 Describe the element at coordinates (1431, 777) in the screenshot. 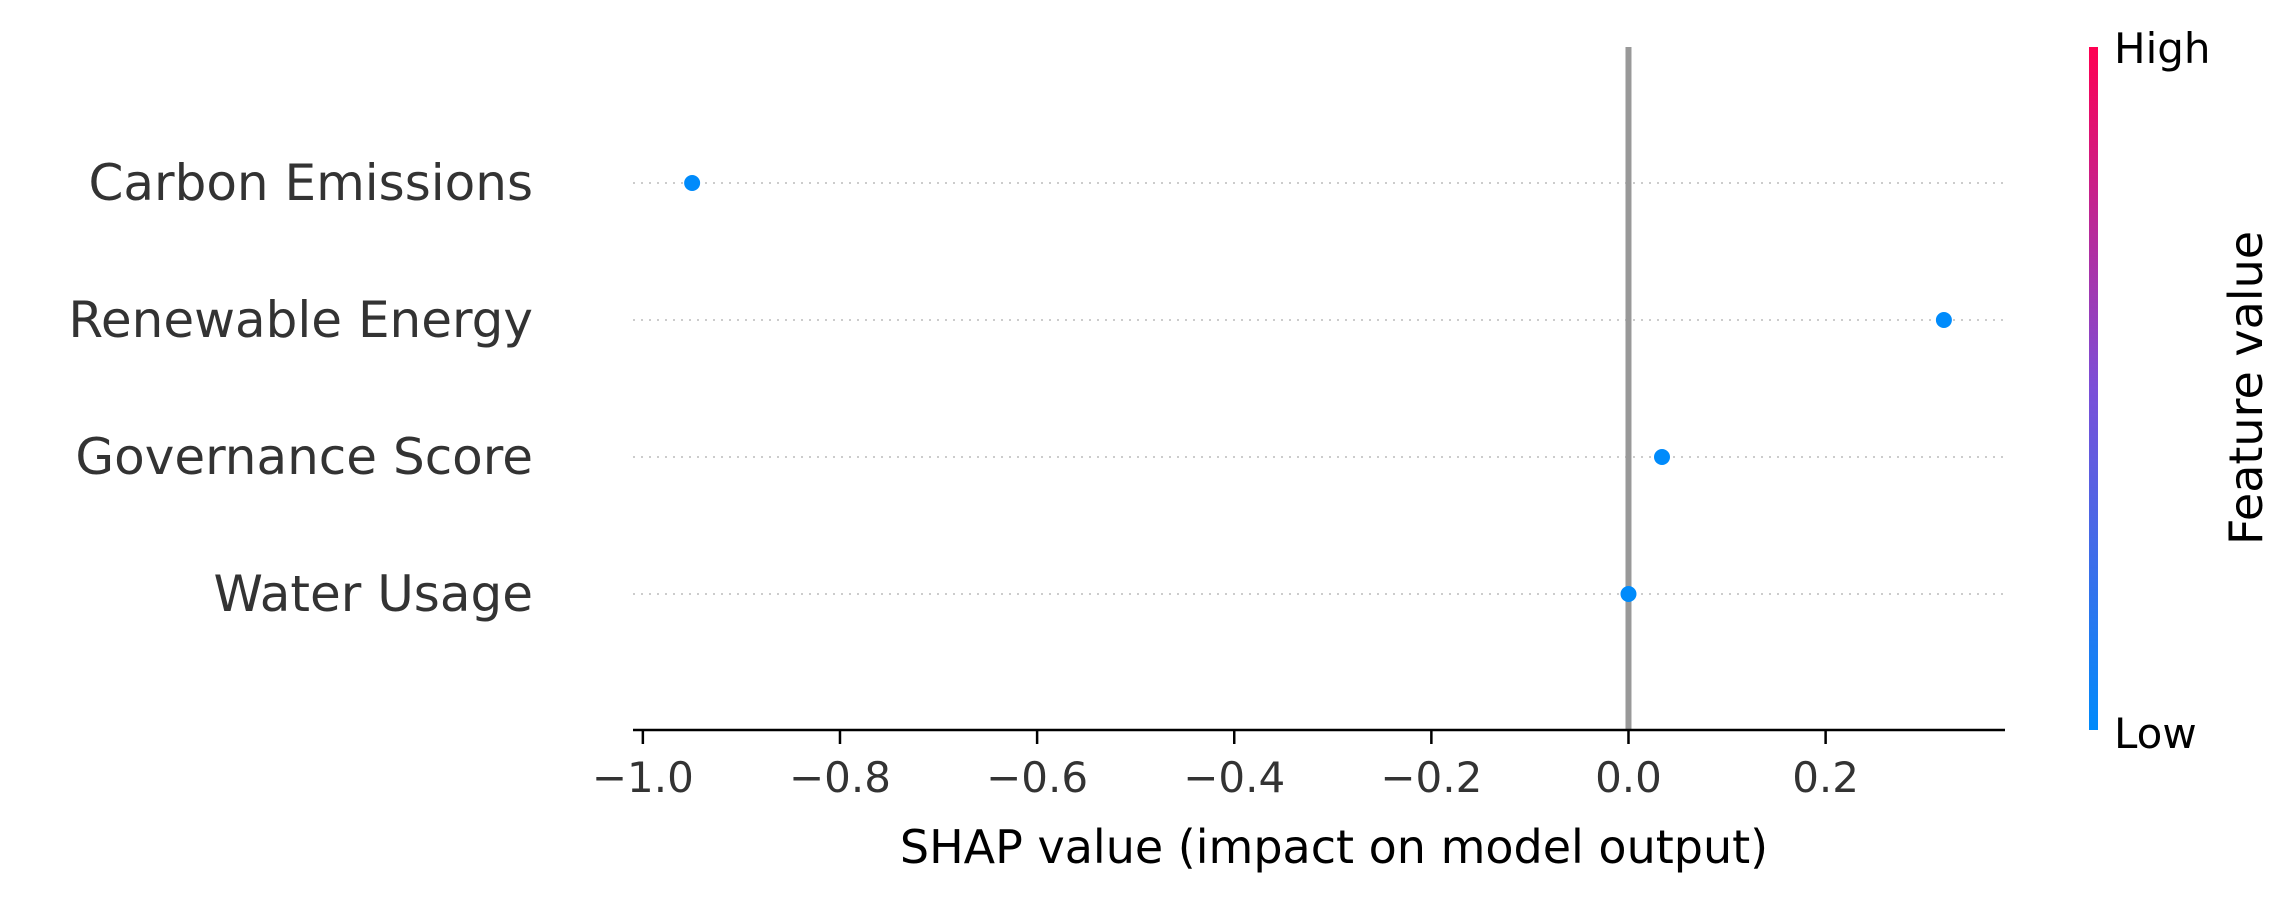

I see `x-tick-label: −0.2` at that location.